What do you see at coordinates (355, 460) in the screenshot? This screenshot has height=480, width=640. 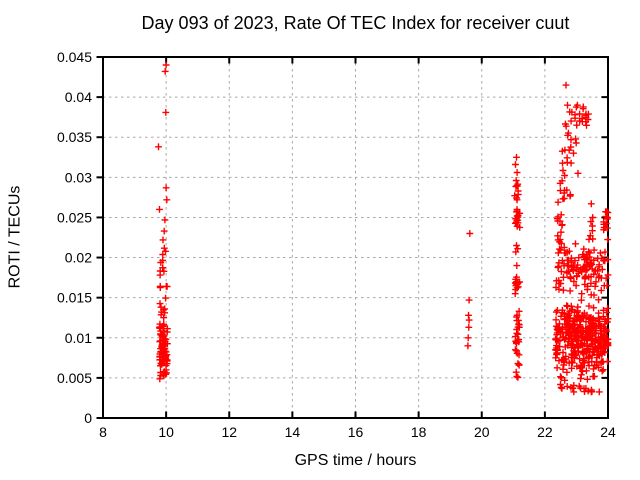 I see `x-axis-title: GPS time / hours` at bounding box center [355, 460].